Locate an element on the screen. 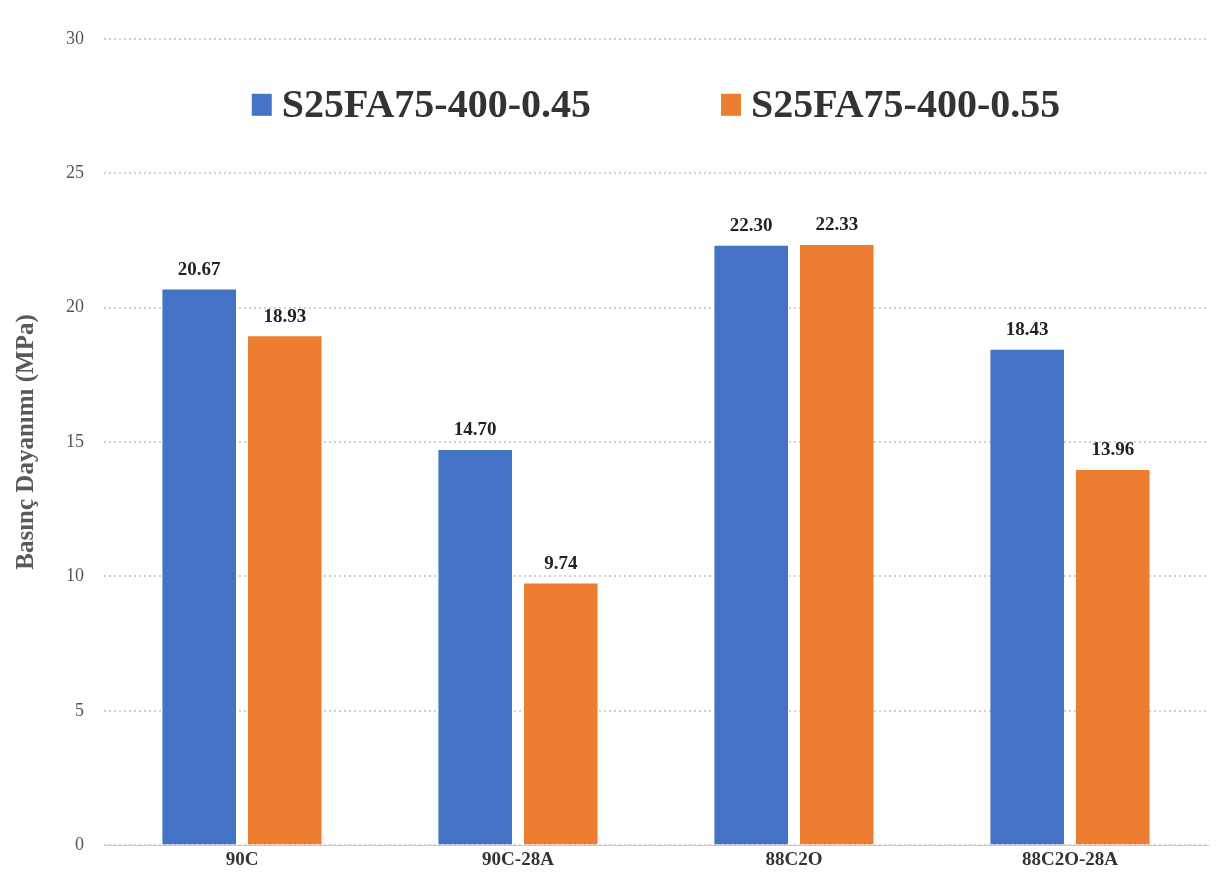 The image size is (1232, 888). y-tick-label: 30 is located at coordinates (75, 37).